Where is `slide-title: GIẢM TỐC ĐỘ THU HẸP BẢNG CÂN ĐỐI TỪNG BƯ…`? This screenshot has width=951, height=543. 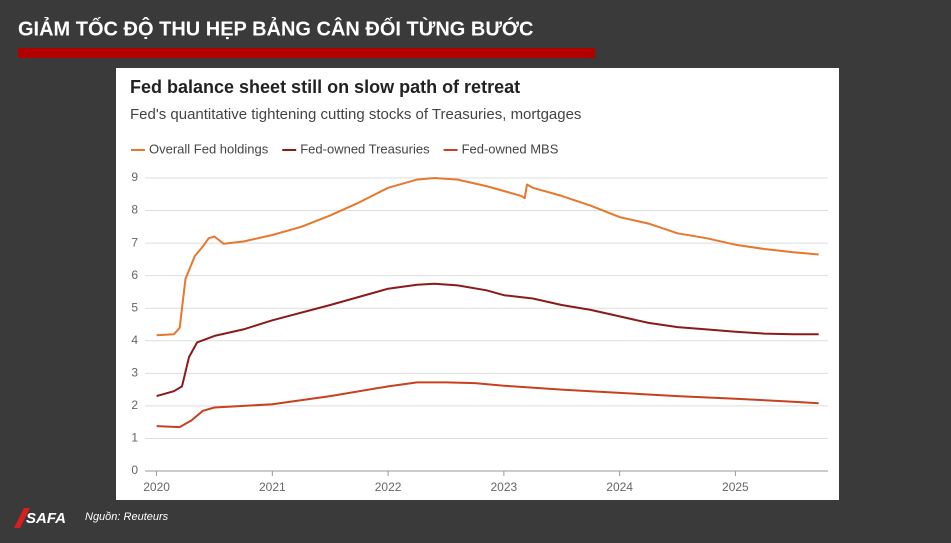
slide-title: GIẢM TỐC ĐỘ THU HẸP BẢNG CÂN ĐỐI TỪNG BƯ… is located at coordinates (275, 28).